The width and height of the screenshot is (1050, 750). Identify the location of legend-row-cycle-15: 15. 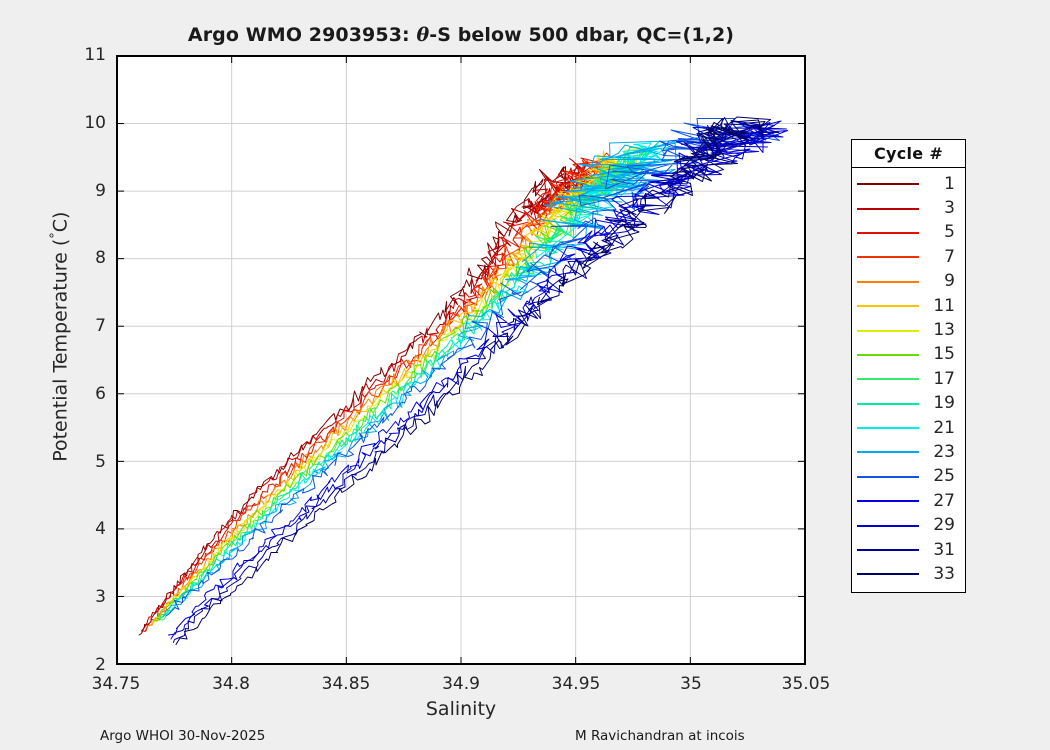
(908, 355).